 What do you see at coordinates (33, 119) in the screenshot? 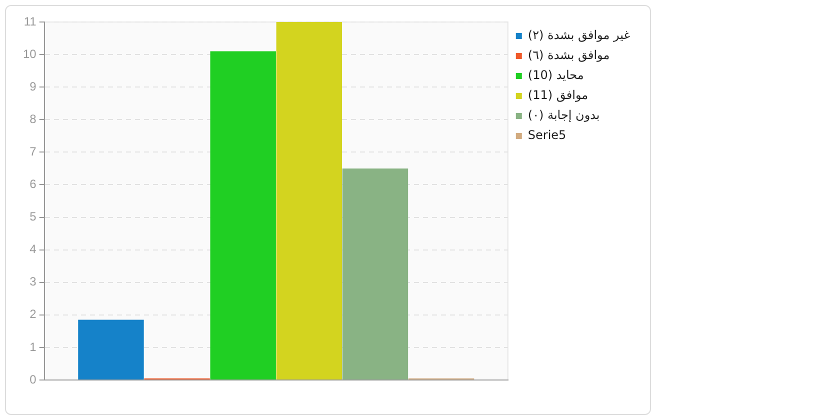
I see `y-tick-label: 8` at bounding box center [33, 119].